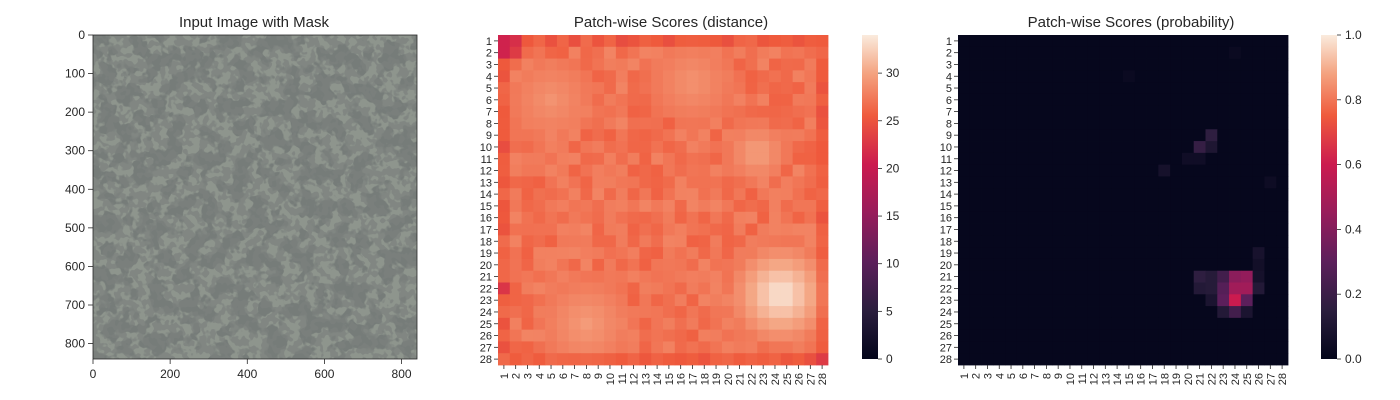 This screenshot has height=400, width=1400. What do you see at coordinates (486, 301) in the screenshot?
I see `y-tick-label: 23` at bounding box center [486, 301].